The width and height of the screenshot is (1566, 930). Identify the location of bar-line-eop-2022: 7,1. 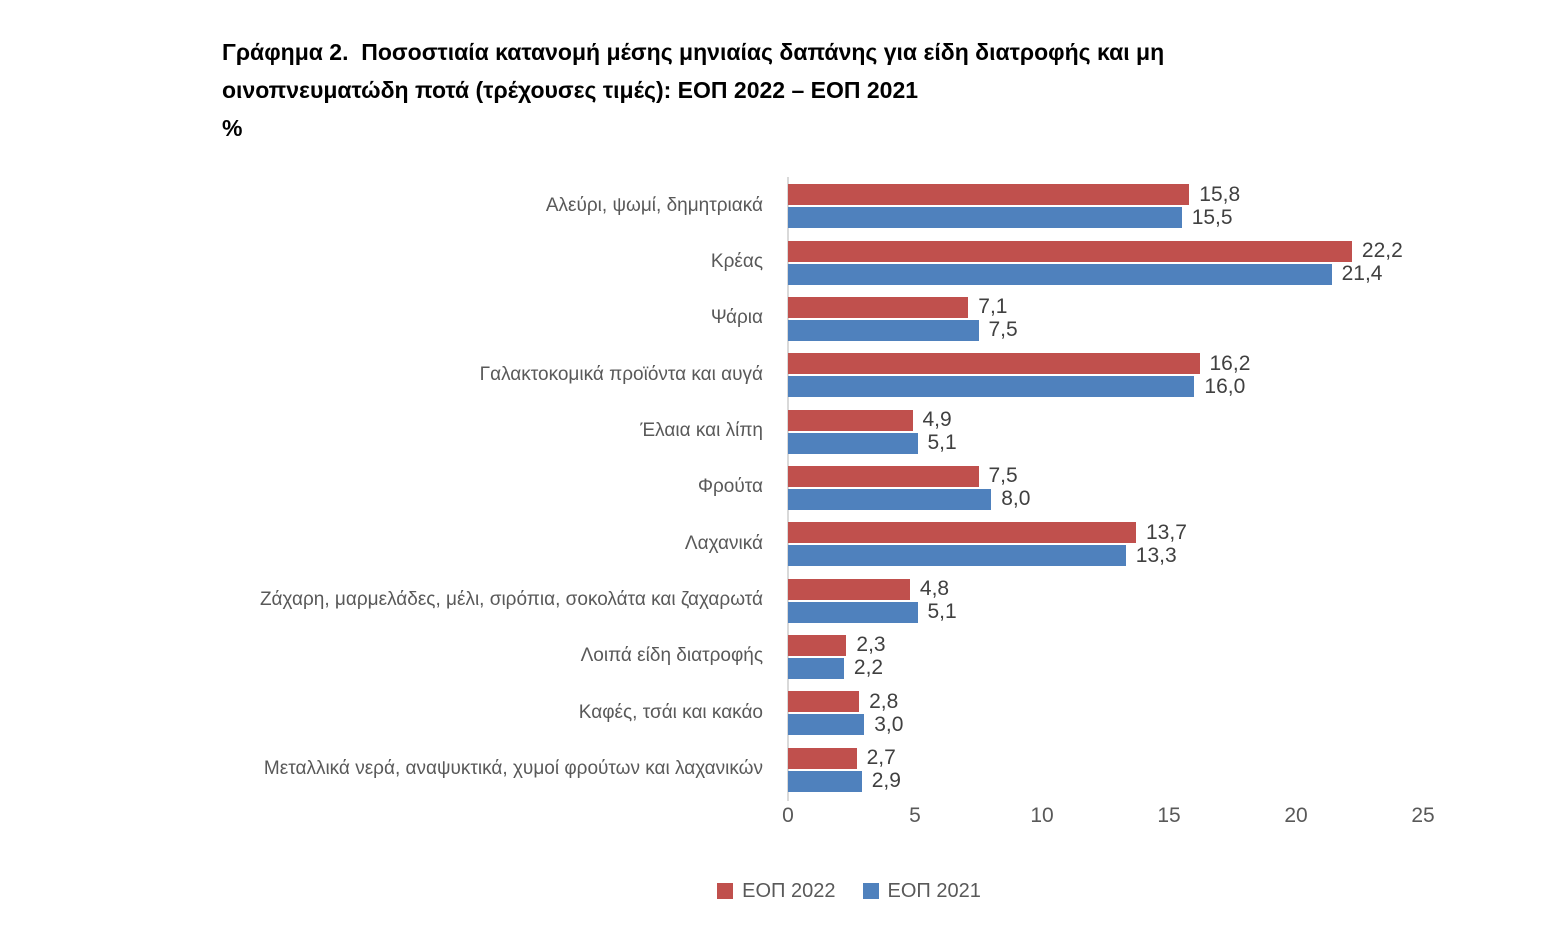
(1177, 307).